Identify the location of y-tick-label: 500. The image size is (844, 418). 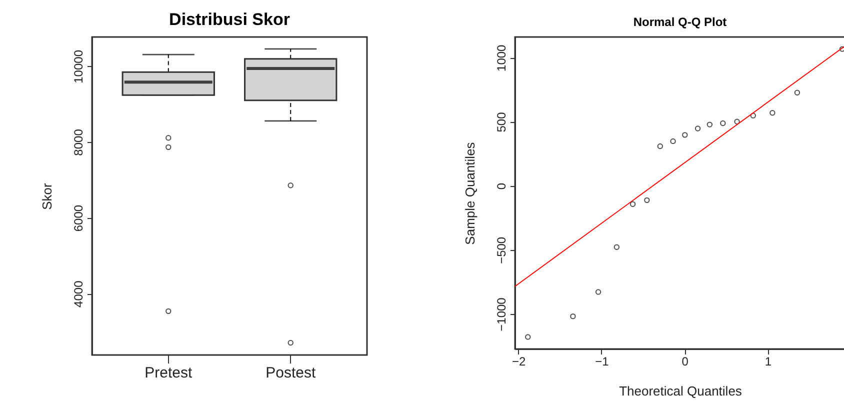
(501, 122).